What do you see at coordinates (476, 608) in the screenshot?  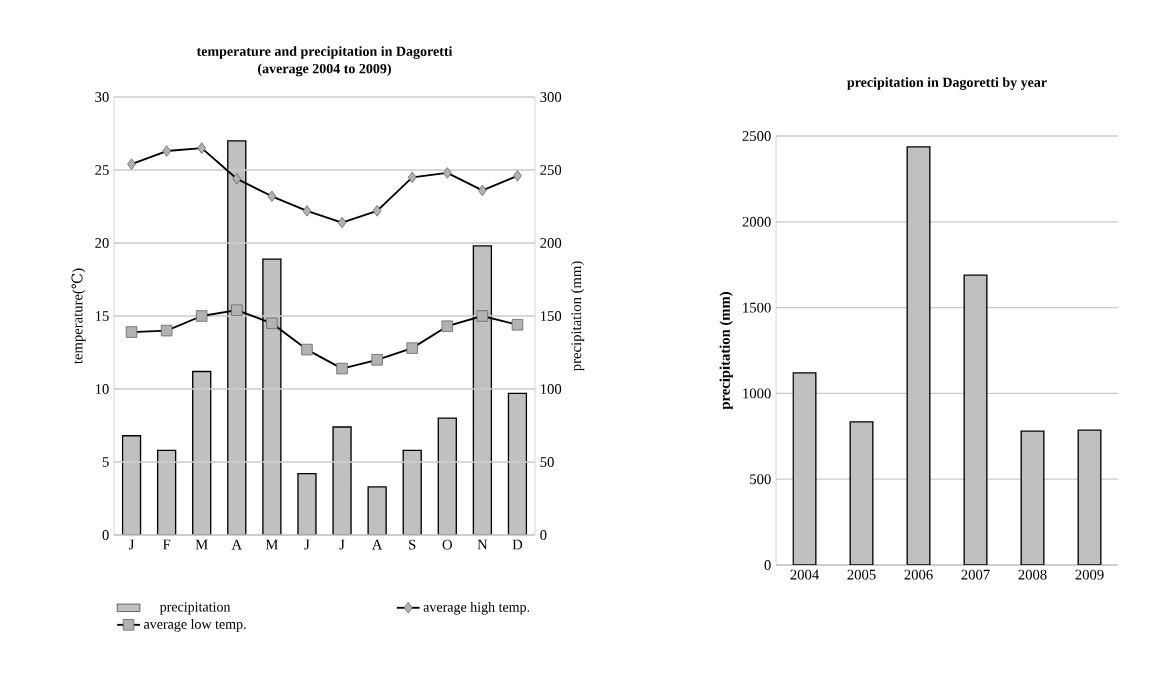 I see `legend-label: average high temp.` at bounding box center [476, 608].